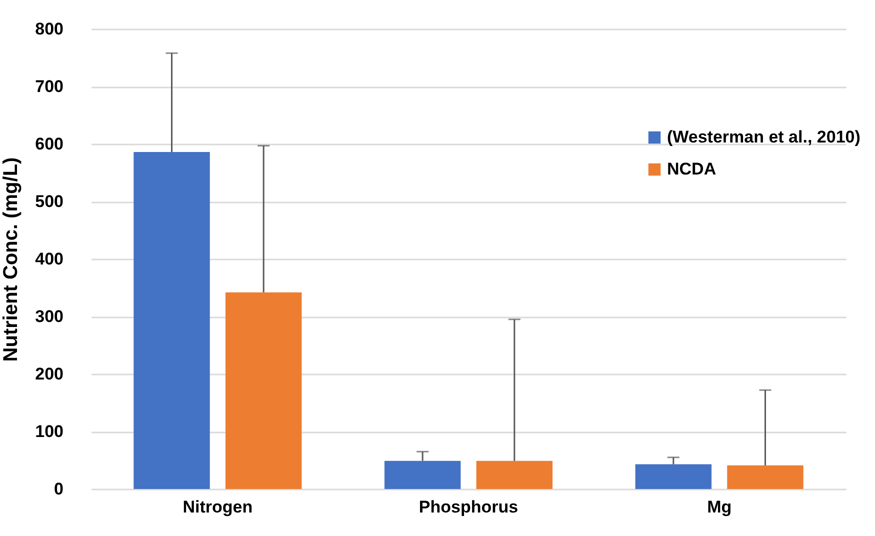 This screenshot has height=536, width=875. Describe the element at coordinates (49, 316) in the screenshot. I see `y-tick-label: 300` at that location.